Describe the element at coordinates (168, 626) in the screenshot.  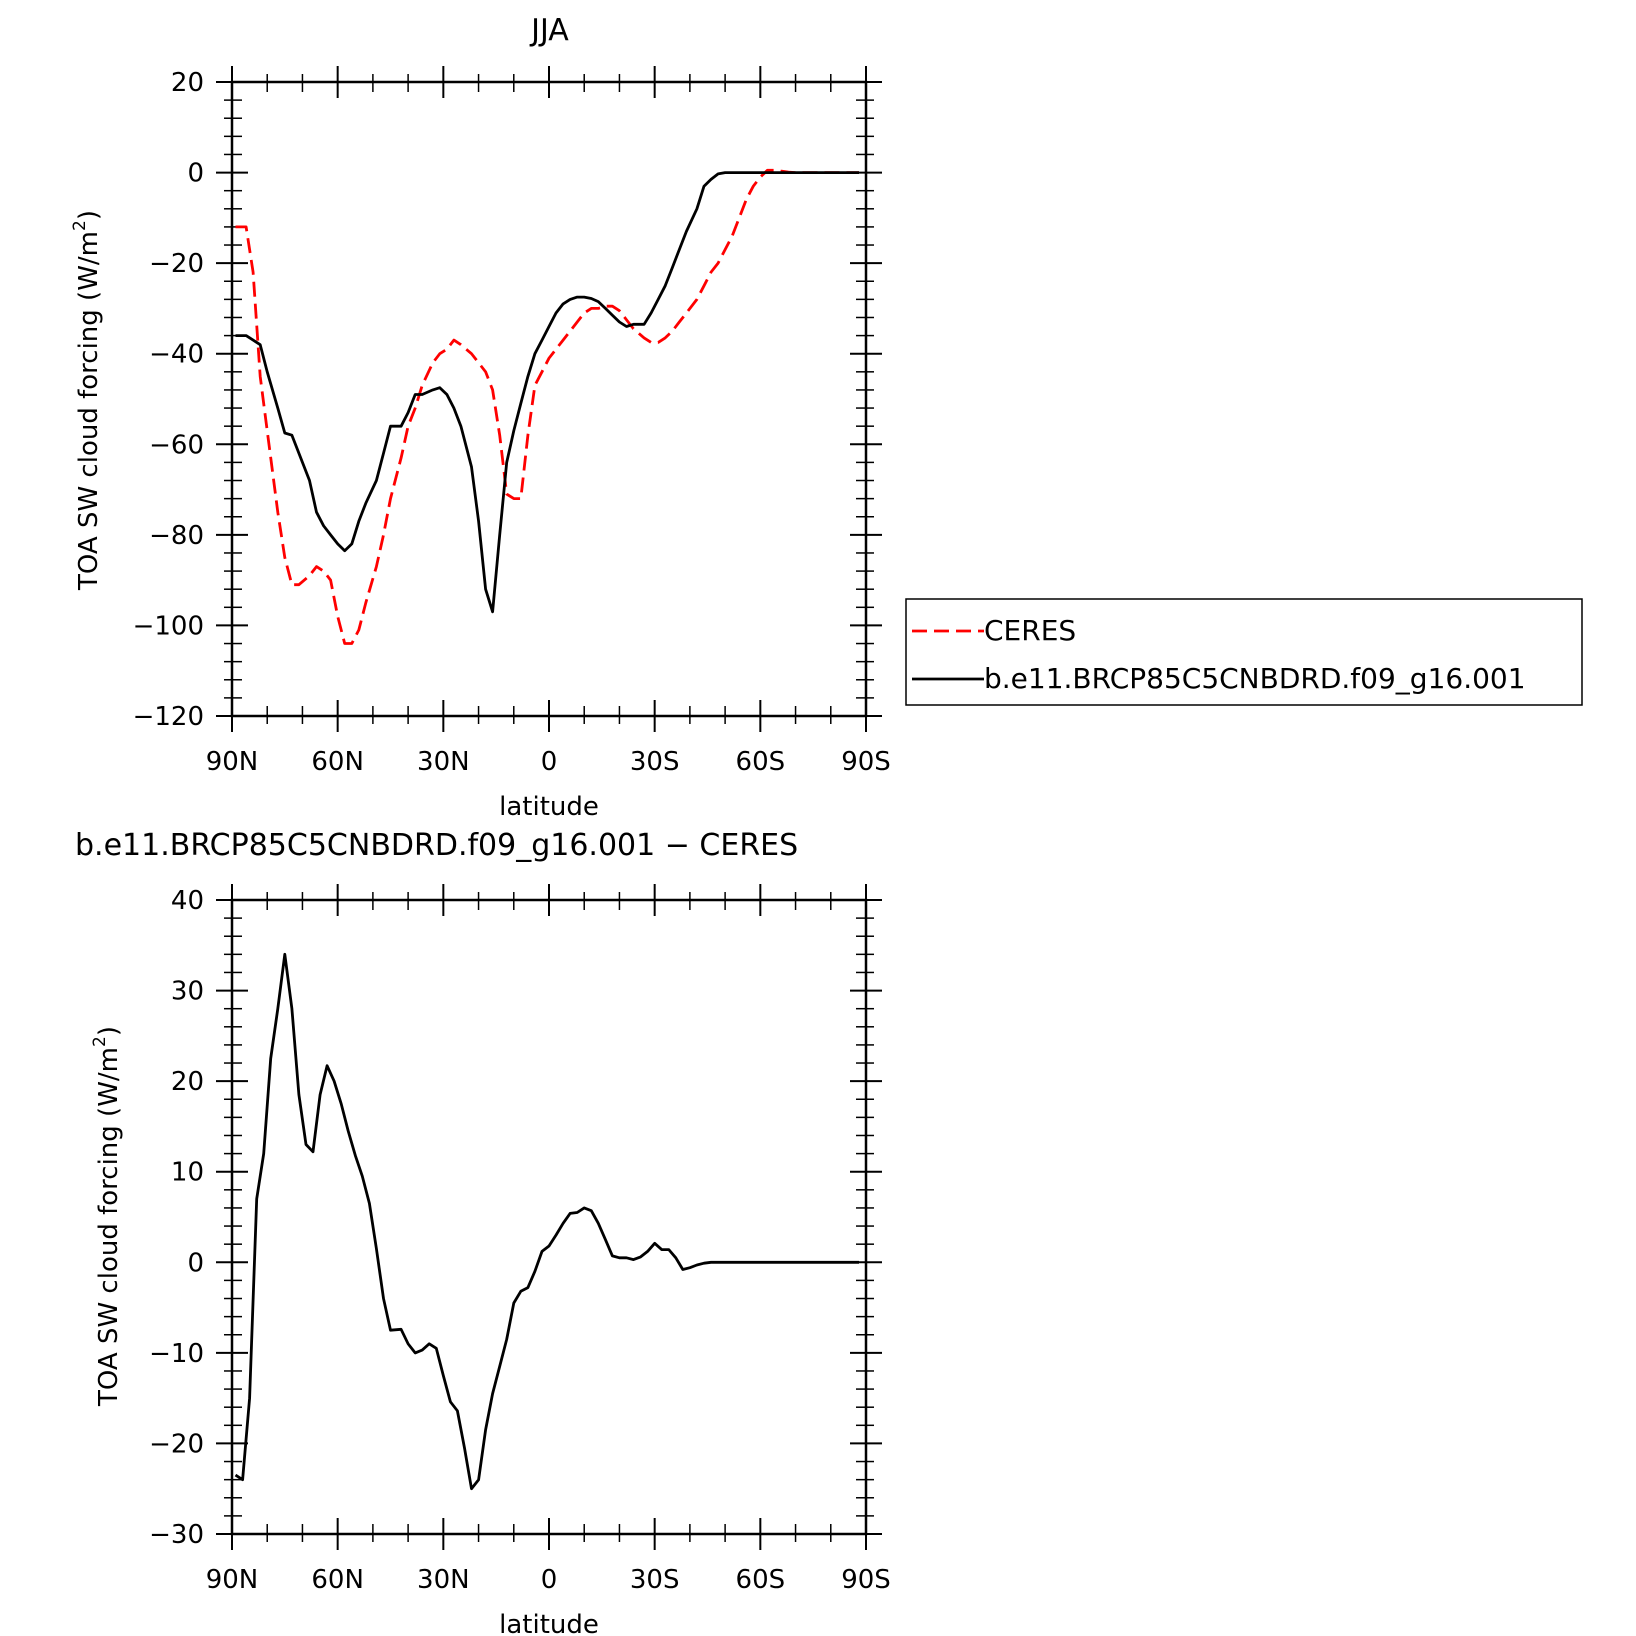
I see `top-y-tick-label: −100` at that location.